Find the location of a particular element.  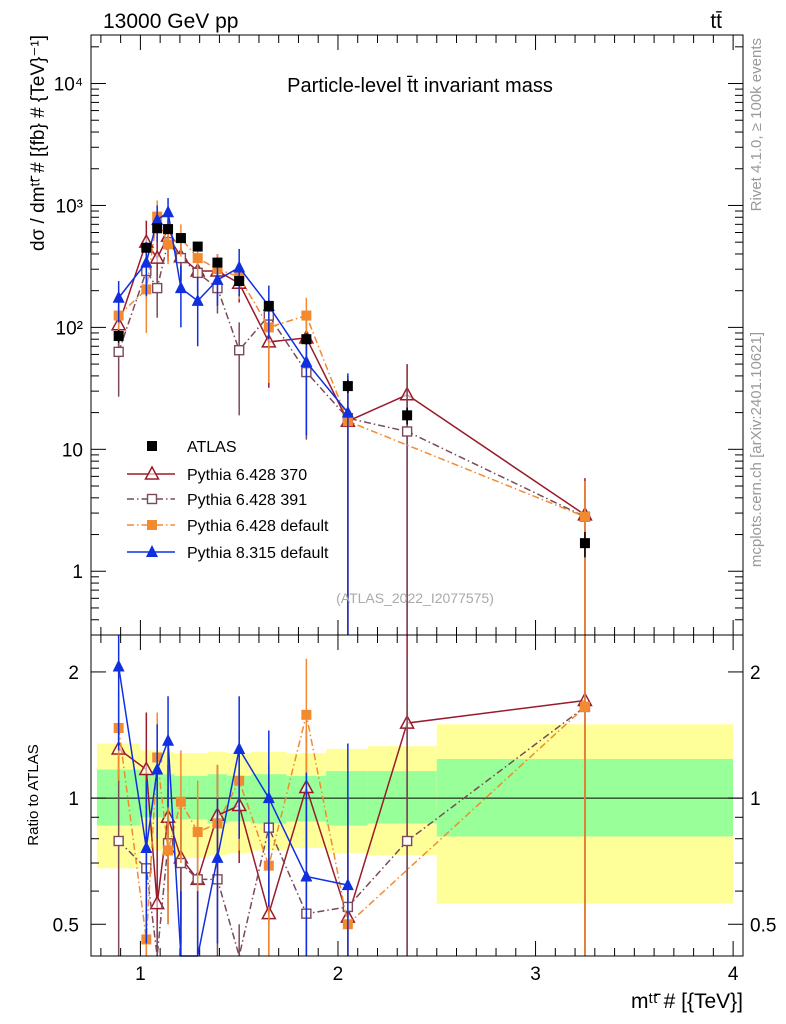

ratio-ylabel: Ratio to ATLAS is located at coordinates (33, 794).